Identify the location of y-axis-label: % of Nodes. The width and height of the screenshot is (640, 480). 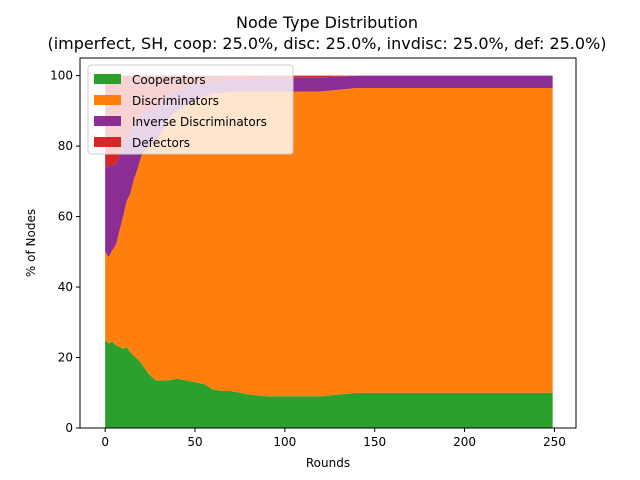
(31, 243).